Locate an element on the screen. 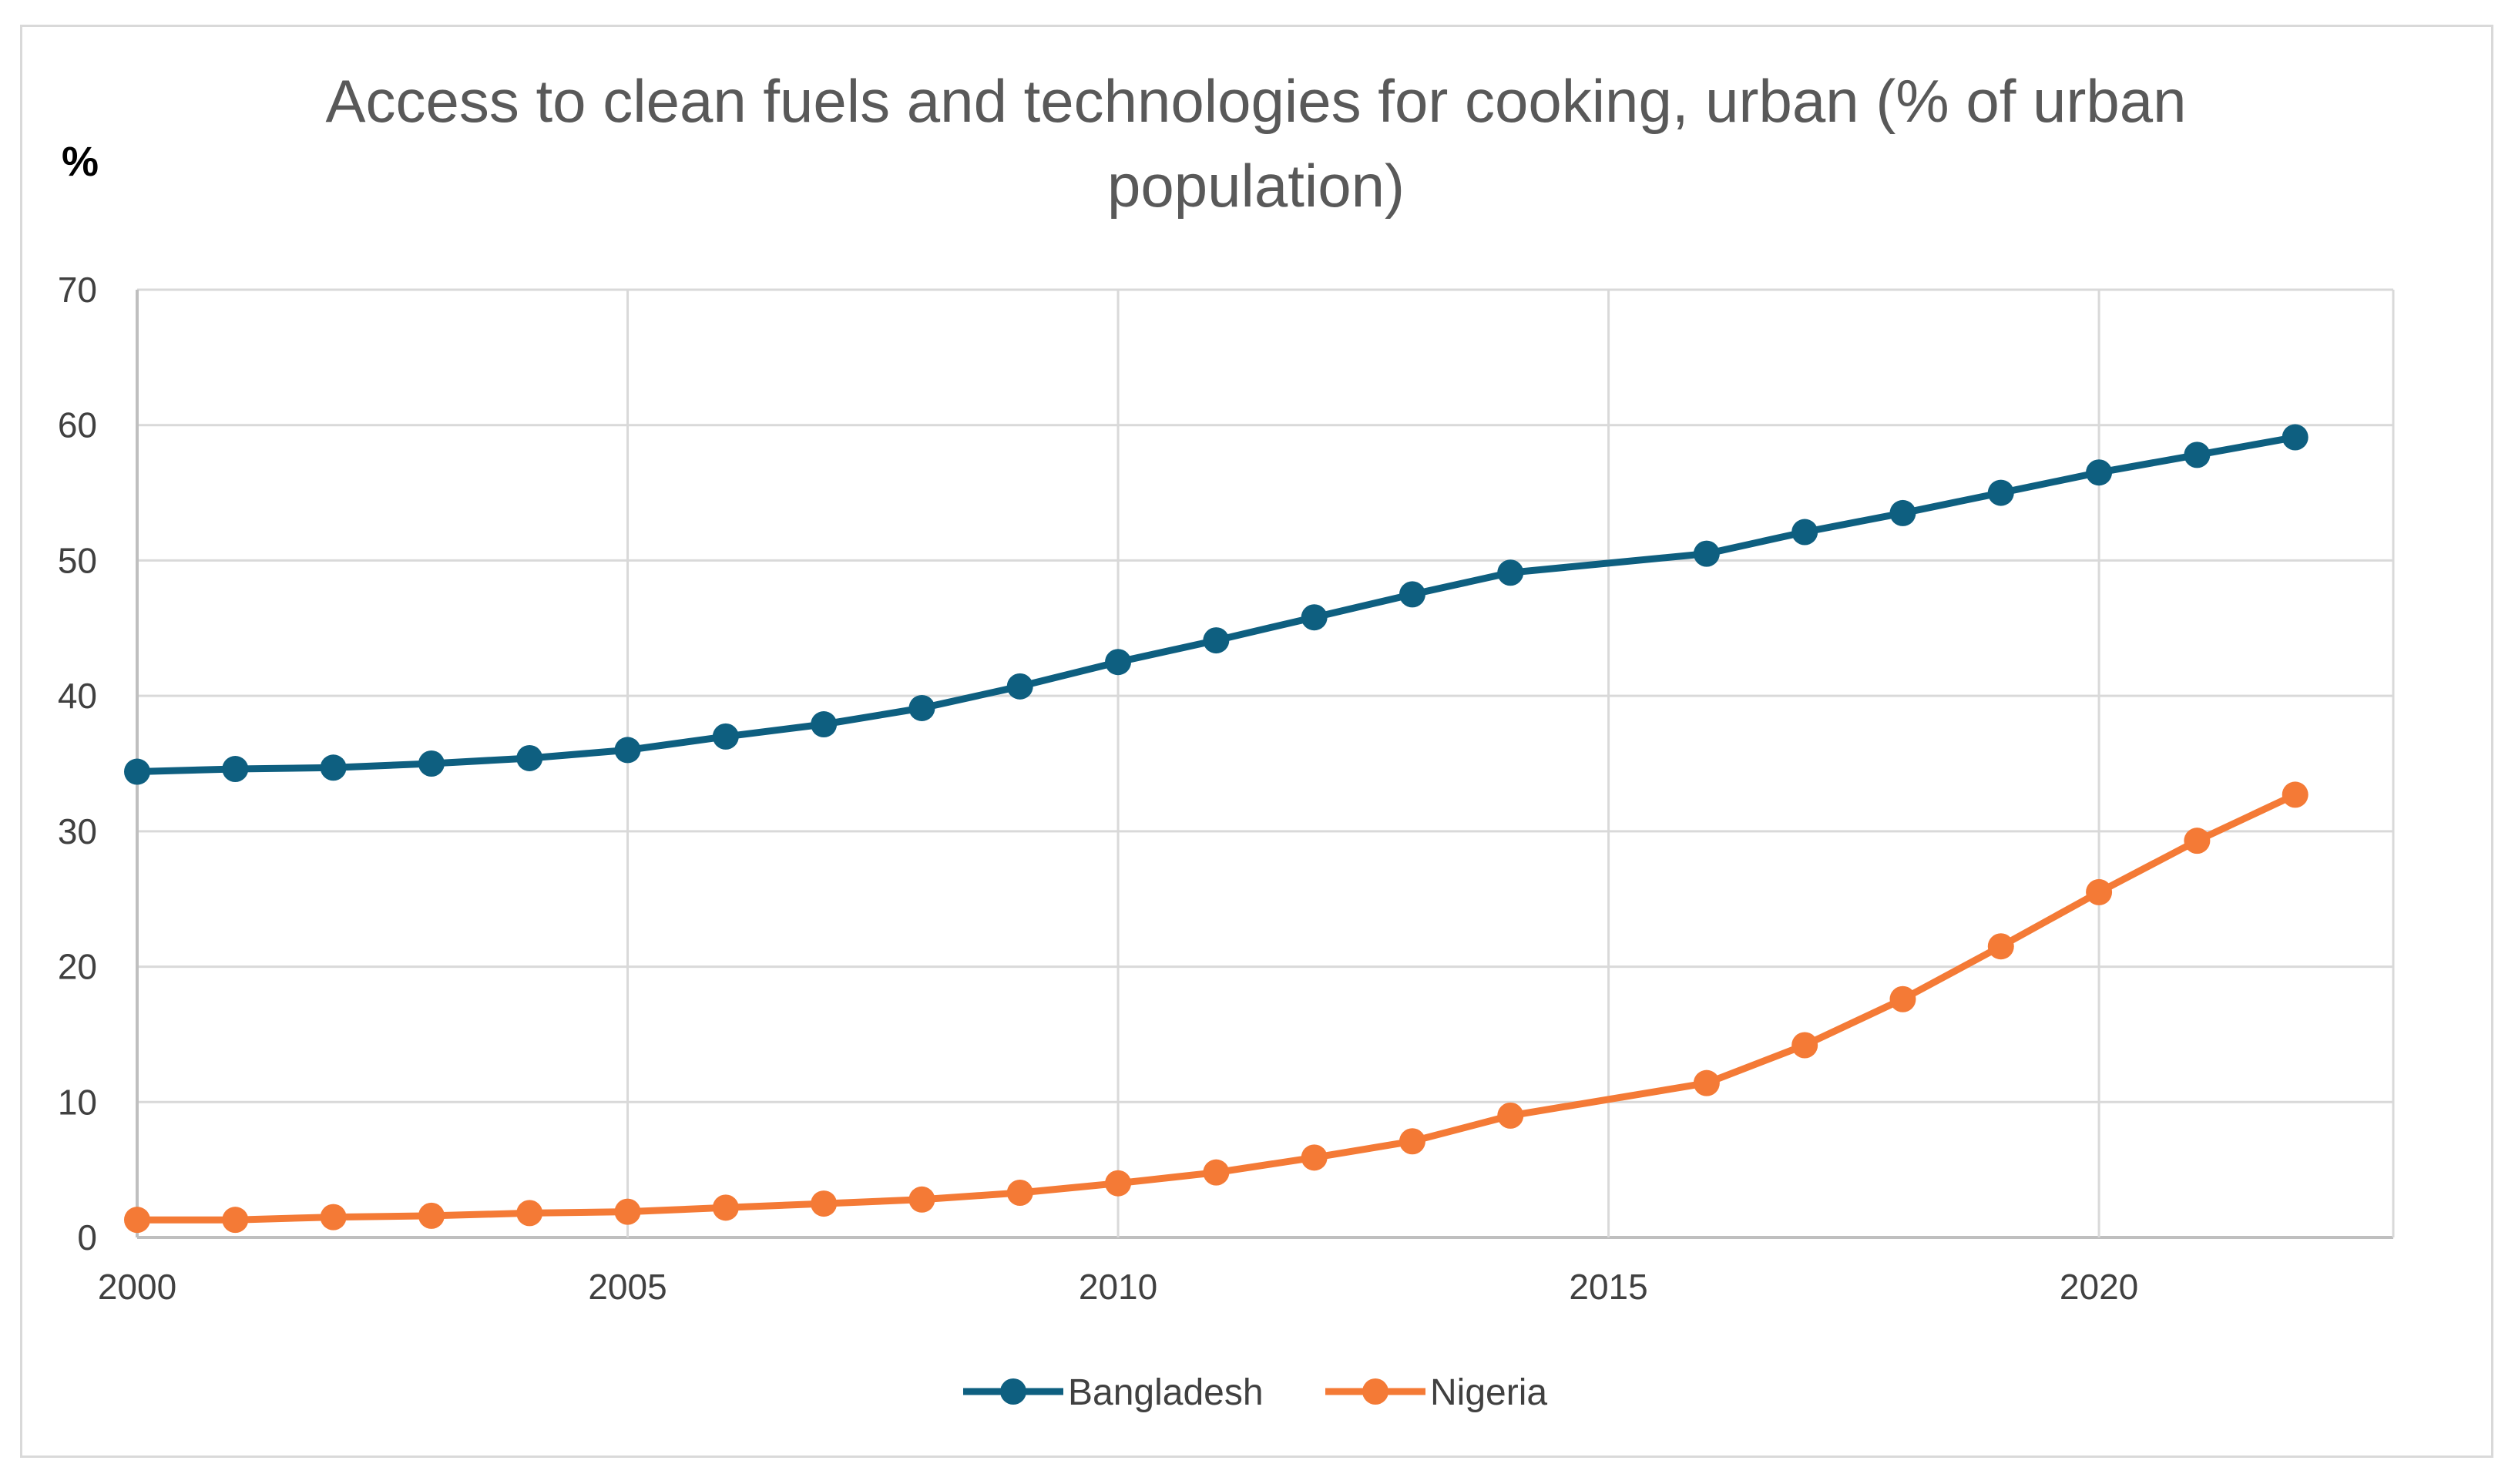 Image resolution: width=2515 pixels, height=1484 pixels. data-point-nigeria-2022 is located at coordinates (2295, 794).